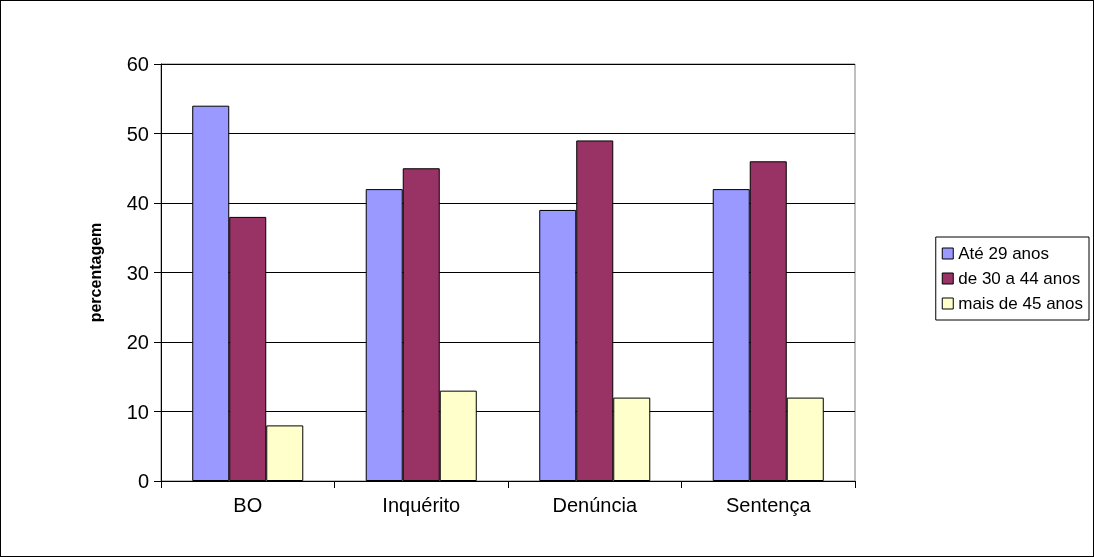 The width and height of the screenshot is (1094, 557). What do you see at coordinates (768, 505) in the screenshot?
I see `x-tick-label: Sentença` at bounding box center [768, 505].